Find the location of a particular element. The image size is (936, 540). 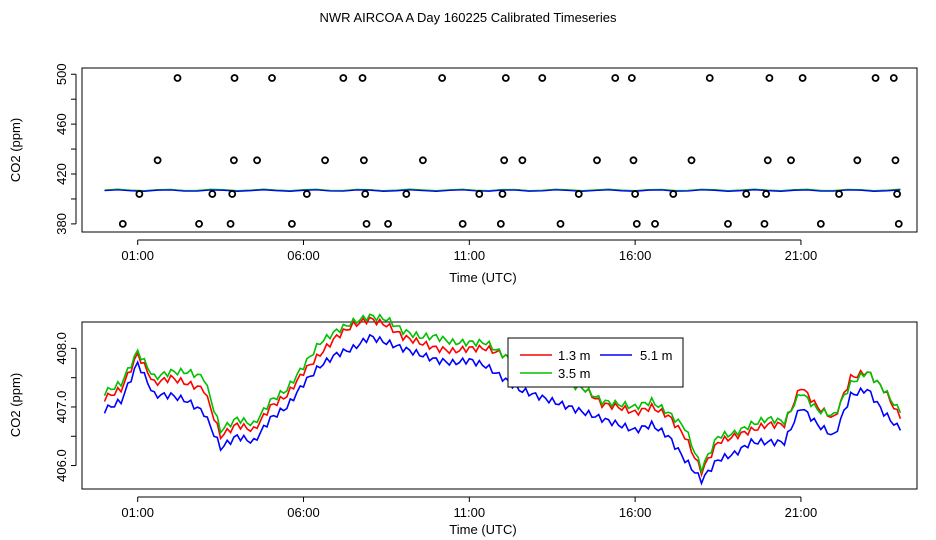

scatter-y-tick-label: 420 is located at coordinates (61, 174).